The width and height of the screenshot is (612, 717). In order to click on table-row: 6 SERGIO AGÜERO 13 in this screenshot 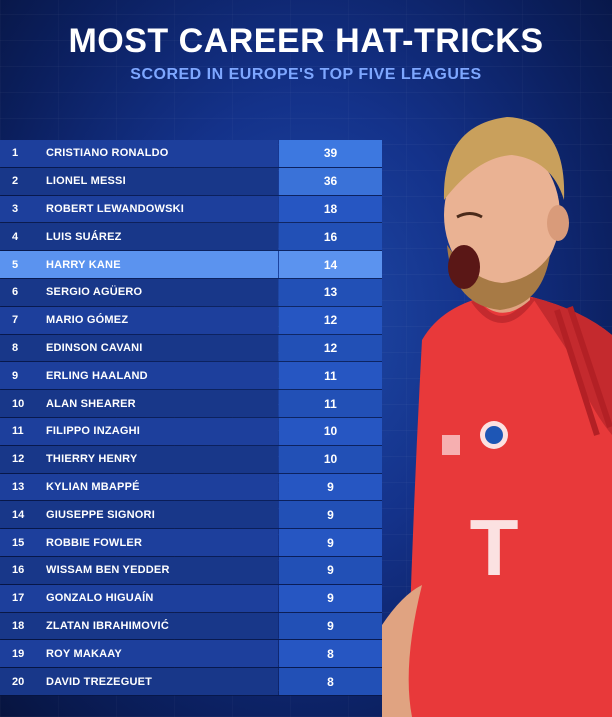, I will do `click(191, 292)`.